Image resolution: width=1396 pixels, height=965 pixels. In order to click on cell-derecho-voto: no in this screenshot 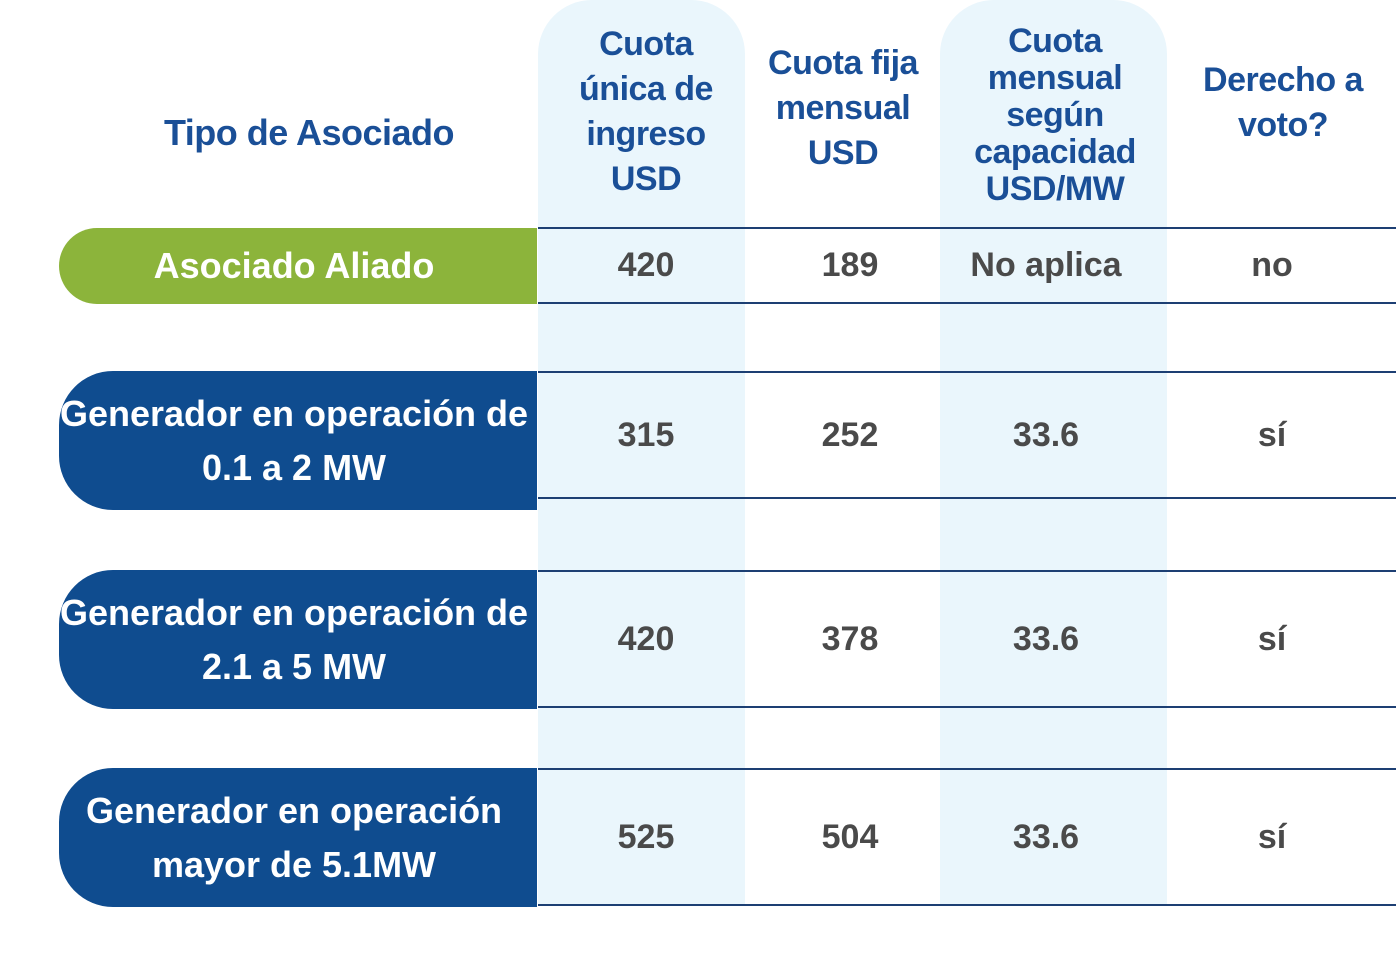, I will do `click(1272, 265)`.